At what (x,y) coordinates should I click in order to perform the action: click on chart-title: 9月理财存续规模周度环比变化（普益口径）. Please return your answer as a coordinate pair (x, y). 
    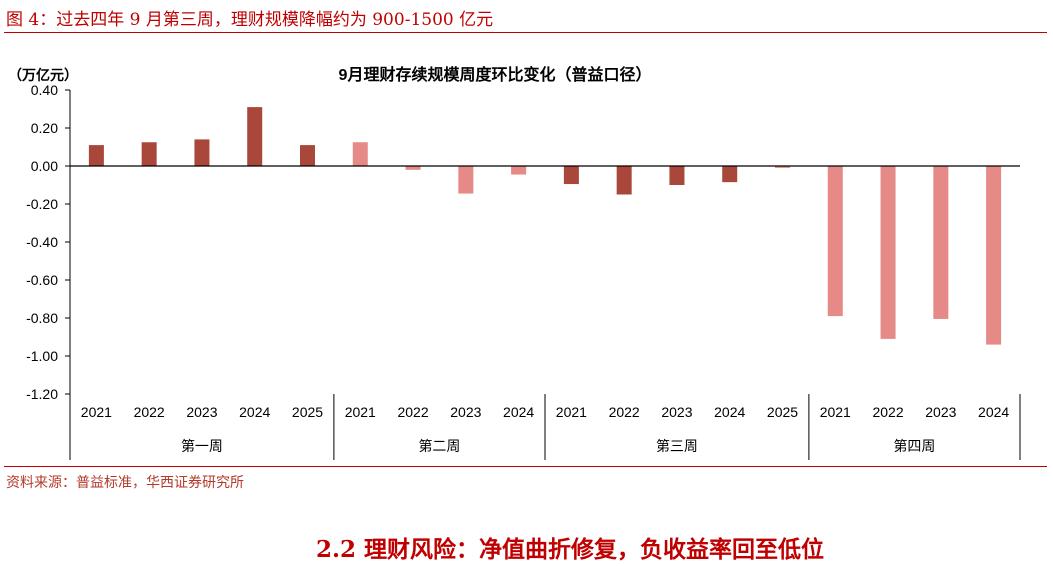
    Looking at the image, I should click on (495, 74).